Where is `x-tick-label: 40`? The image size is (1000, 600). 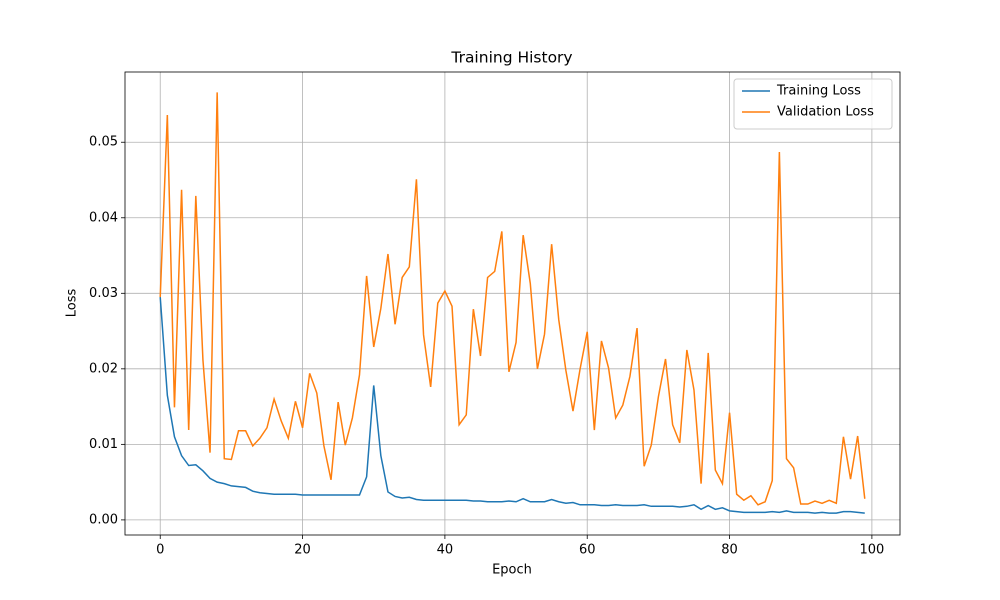 x-tick-label: 40 is located at coordinates (445, 550).